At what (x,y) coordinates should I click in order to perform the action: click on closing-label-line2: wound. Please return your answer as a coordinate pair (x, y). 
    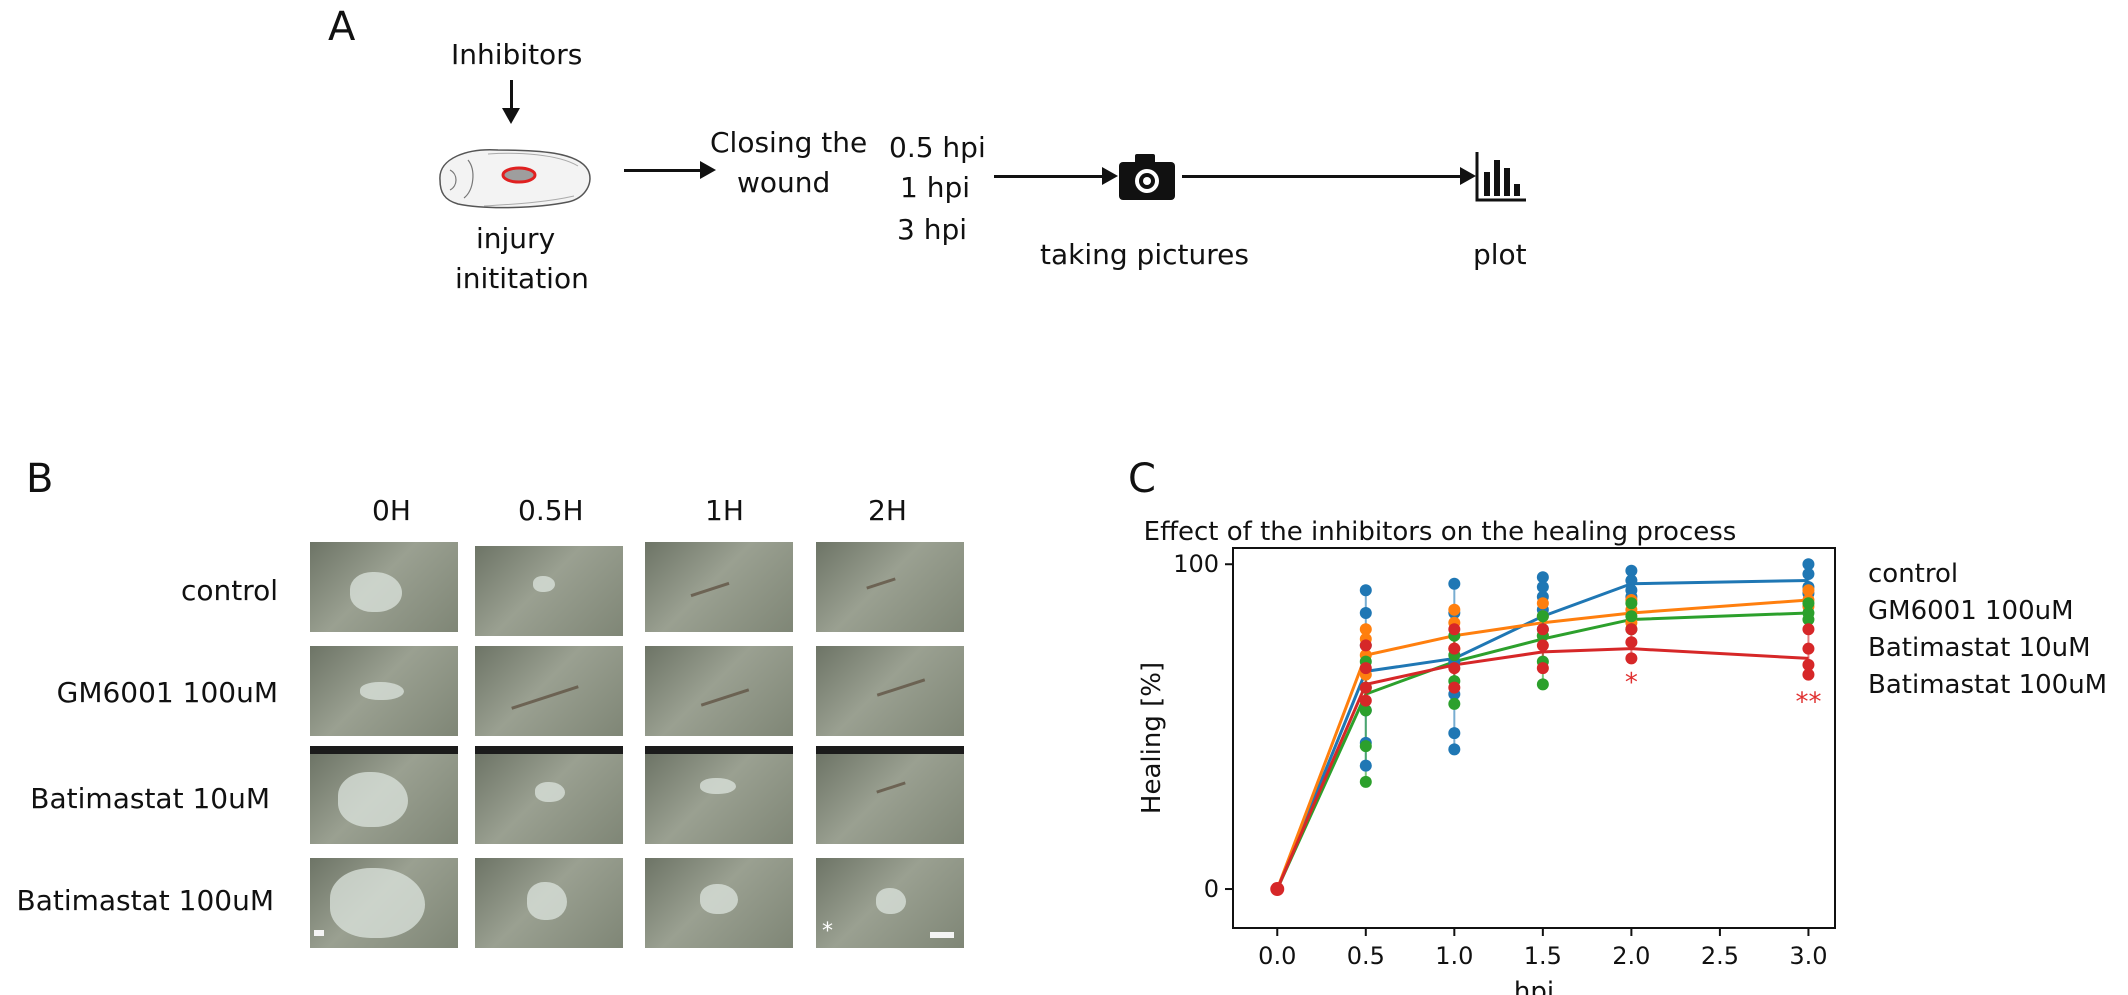
    Looking at the image, I should click on (784, 182).